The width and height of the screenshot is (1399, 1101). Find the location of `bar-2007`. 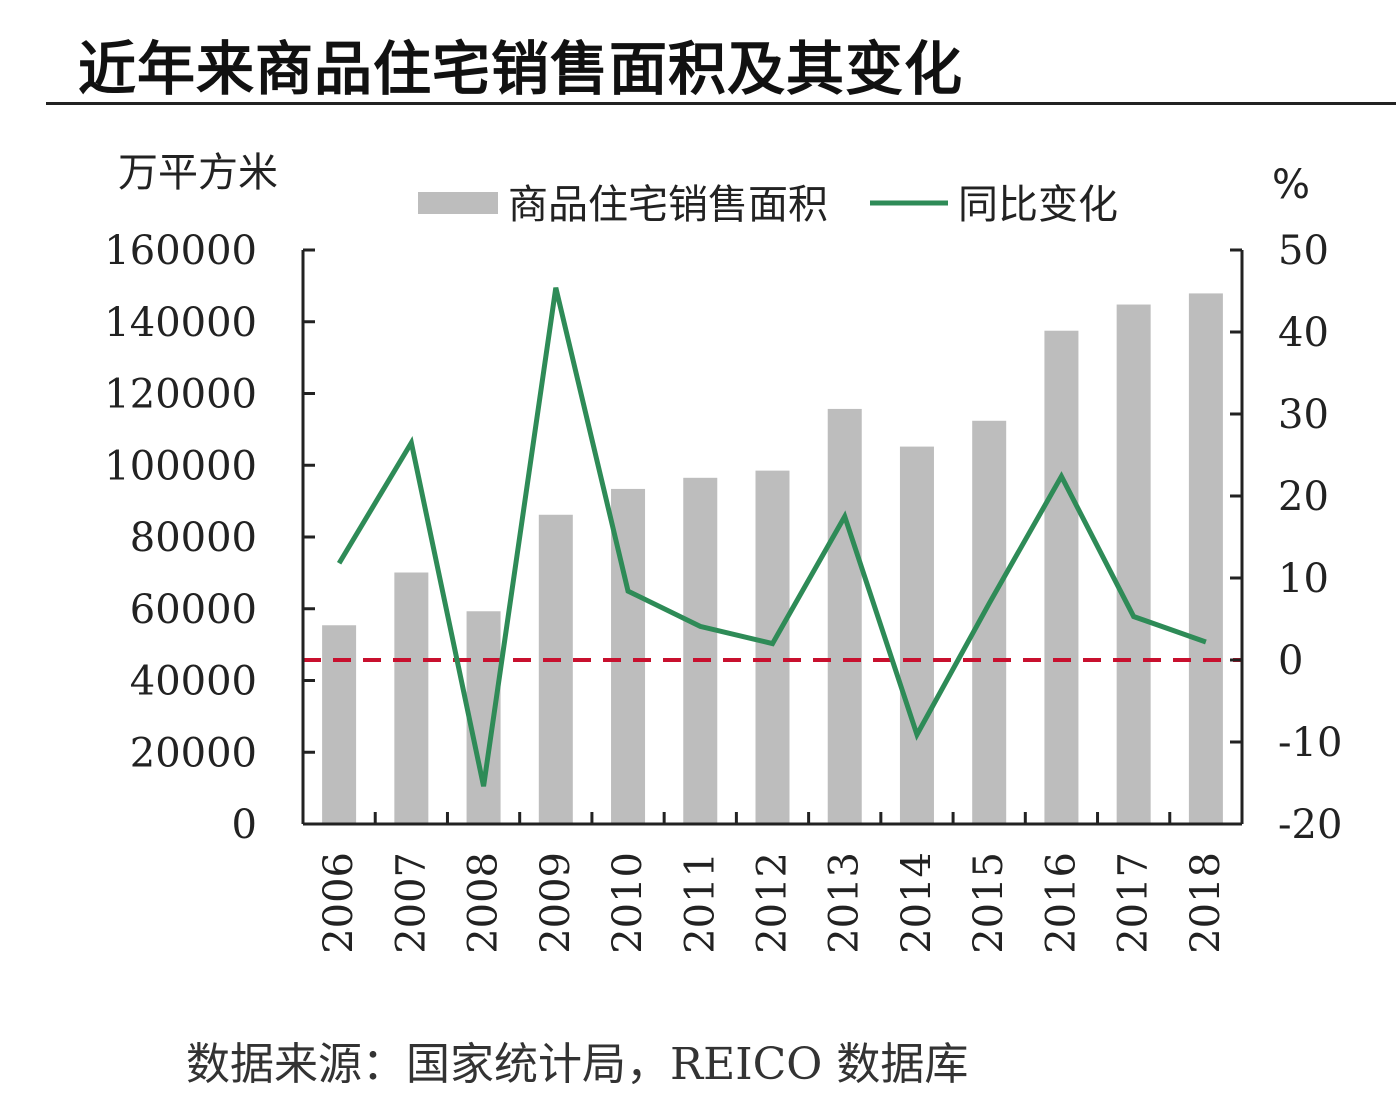

bar-2007 is located at coordinates (411, 698).